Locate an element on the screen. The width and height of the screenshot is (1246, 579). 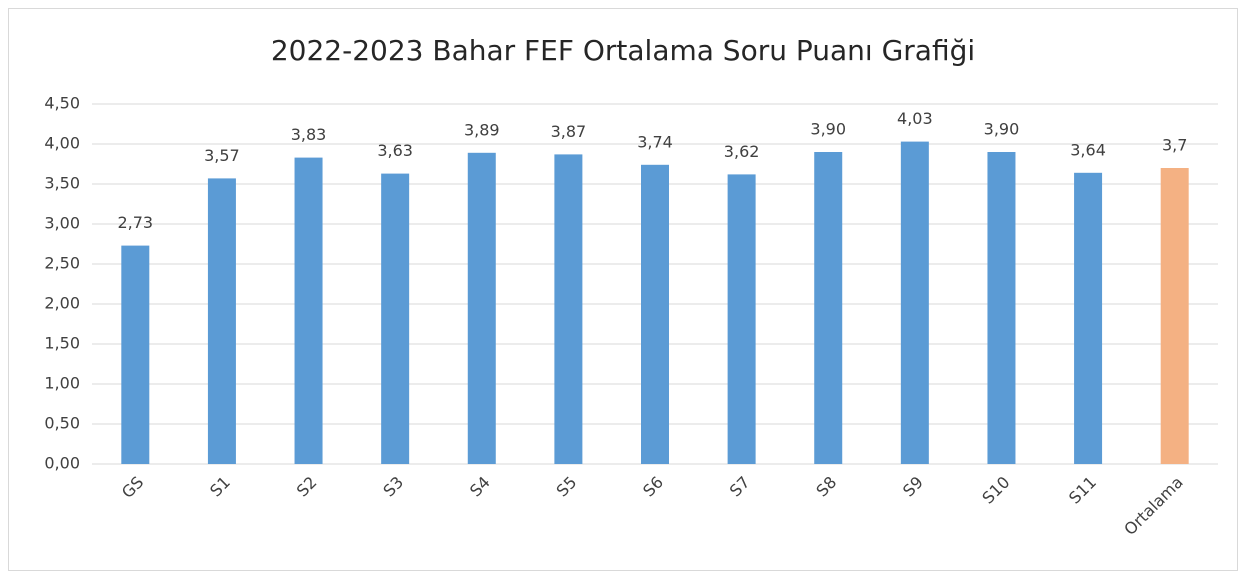
data-label: 3,7 is located at coordinates (1174, 145).